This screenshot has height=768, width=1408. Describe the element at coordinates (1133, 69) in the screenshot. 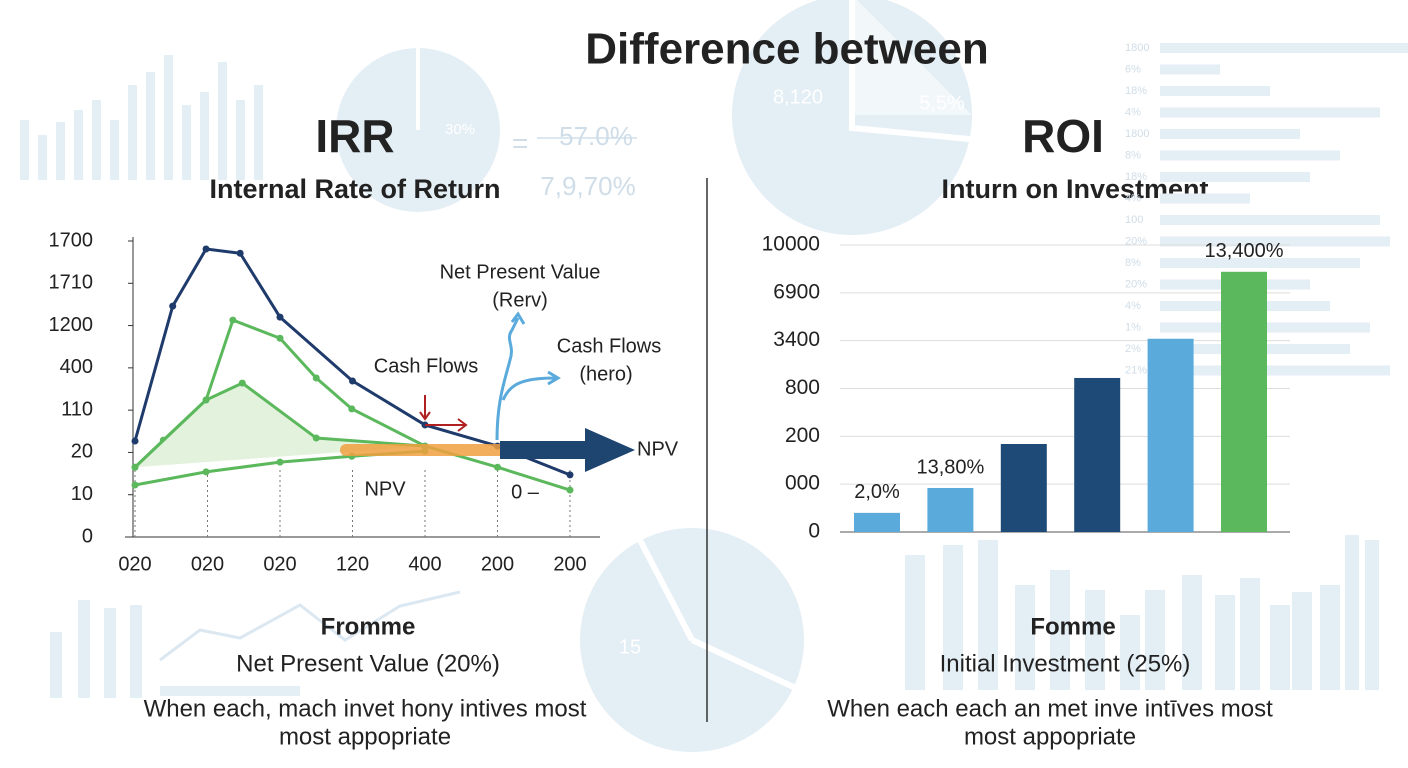

I see `bg-list-text: 6%` at that location.